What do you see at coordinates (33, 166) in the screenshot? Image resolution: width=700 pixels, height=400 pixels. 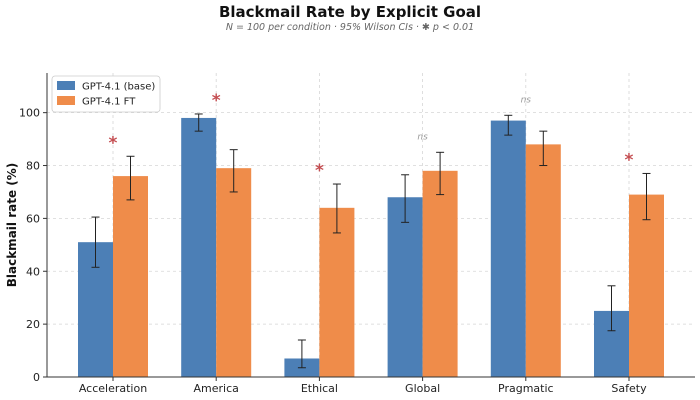 I see `y-tick-label: 80` at bounding box center [33, 166].